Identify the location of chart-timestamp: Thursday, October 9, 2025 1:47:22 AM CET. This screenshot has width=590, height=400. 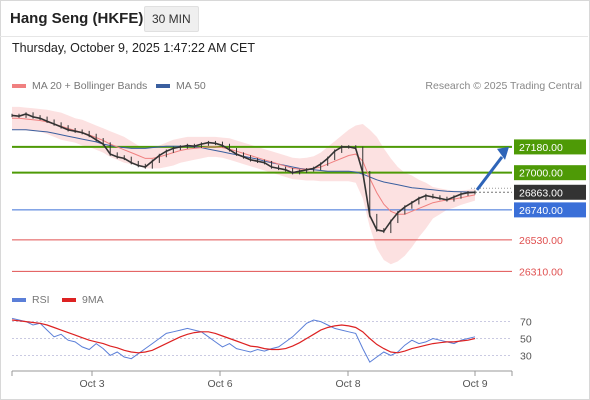
(133, 48).